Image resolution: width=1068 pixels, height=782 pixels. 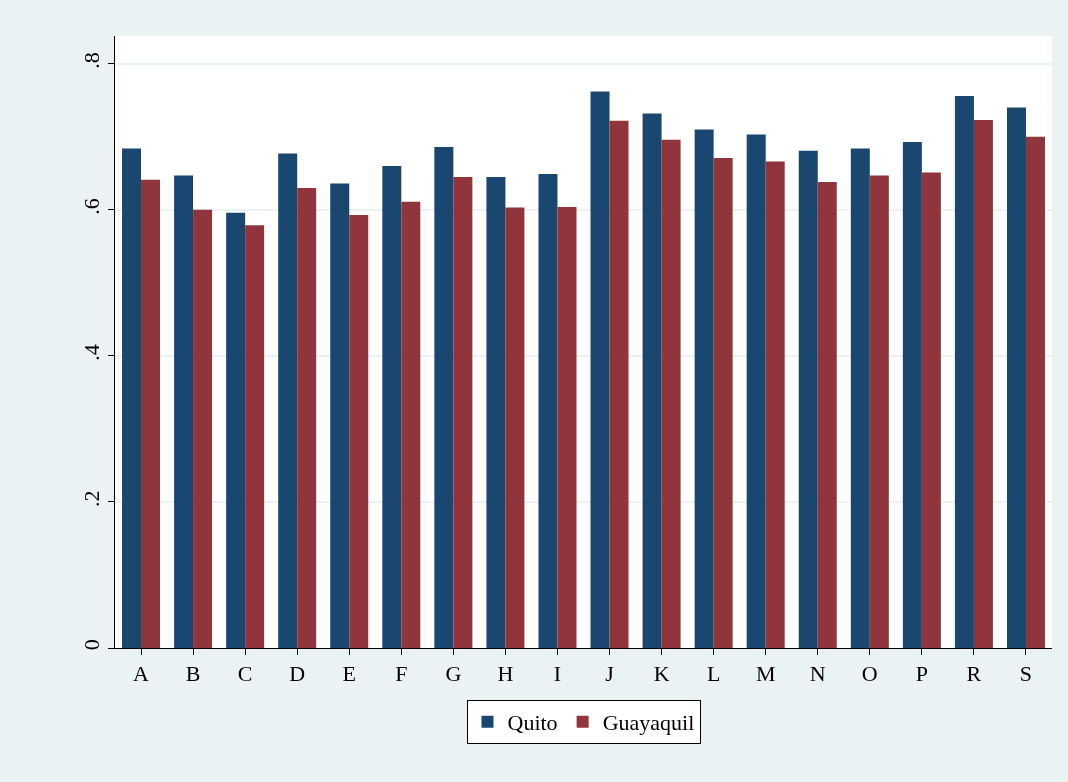 What do you see at coordinates (453, 674) in the screenshot?
I see `x-tick-label: G` at bounding box center [453, 674].